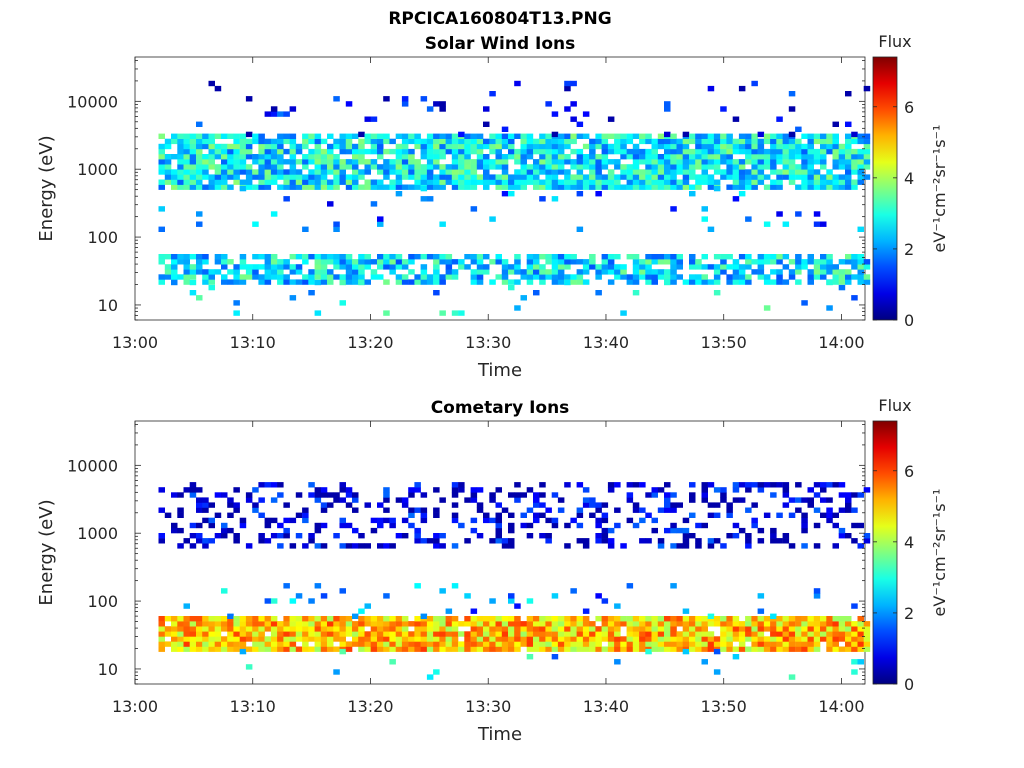 The width and height of the screenshot is (1024, 768). Describe the element at coordinates (97, 533) in the screenshot. I see `y-tick-label: 1000` at that location.